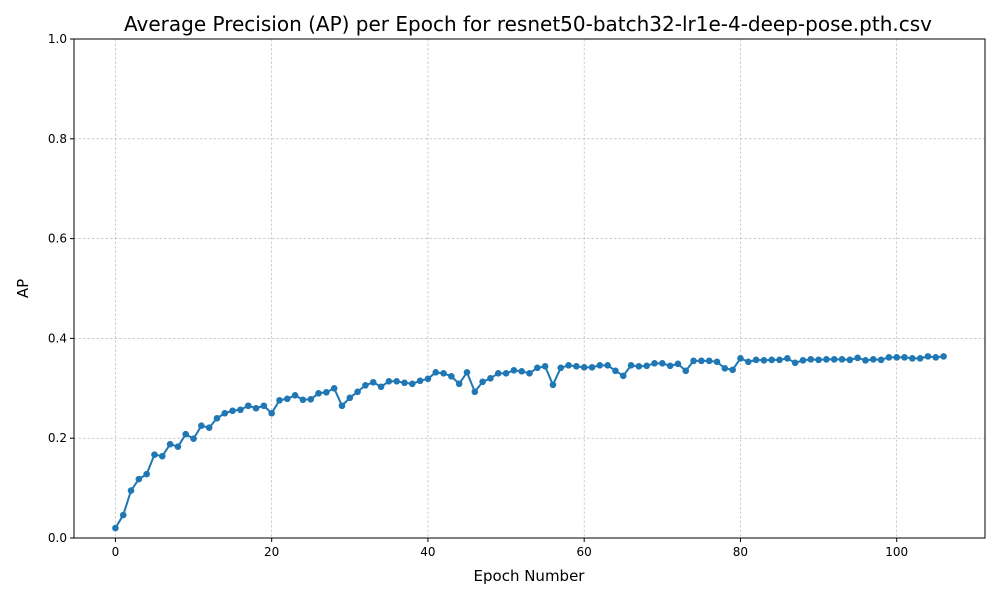  What do you see at coordinates (427, 552) in the screenshot?
I see `x-tick-label: 40` at bounding box center [427, 552].